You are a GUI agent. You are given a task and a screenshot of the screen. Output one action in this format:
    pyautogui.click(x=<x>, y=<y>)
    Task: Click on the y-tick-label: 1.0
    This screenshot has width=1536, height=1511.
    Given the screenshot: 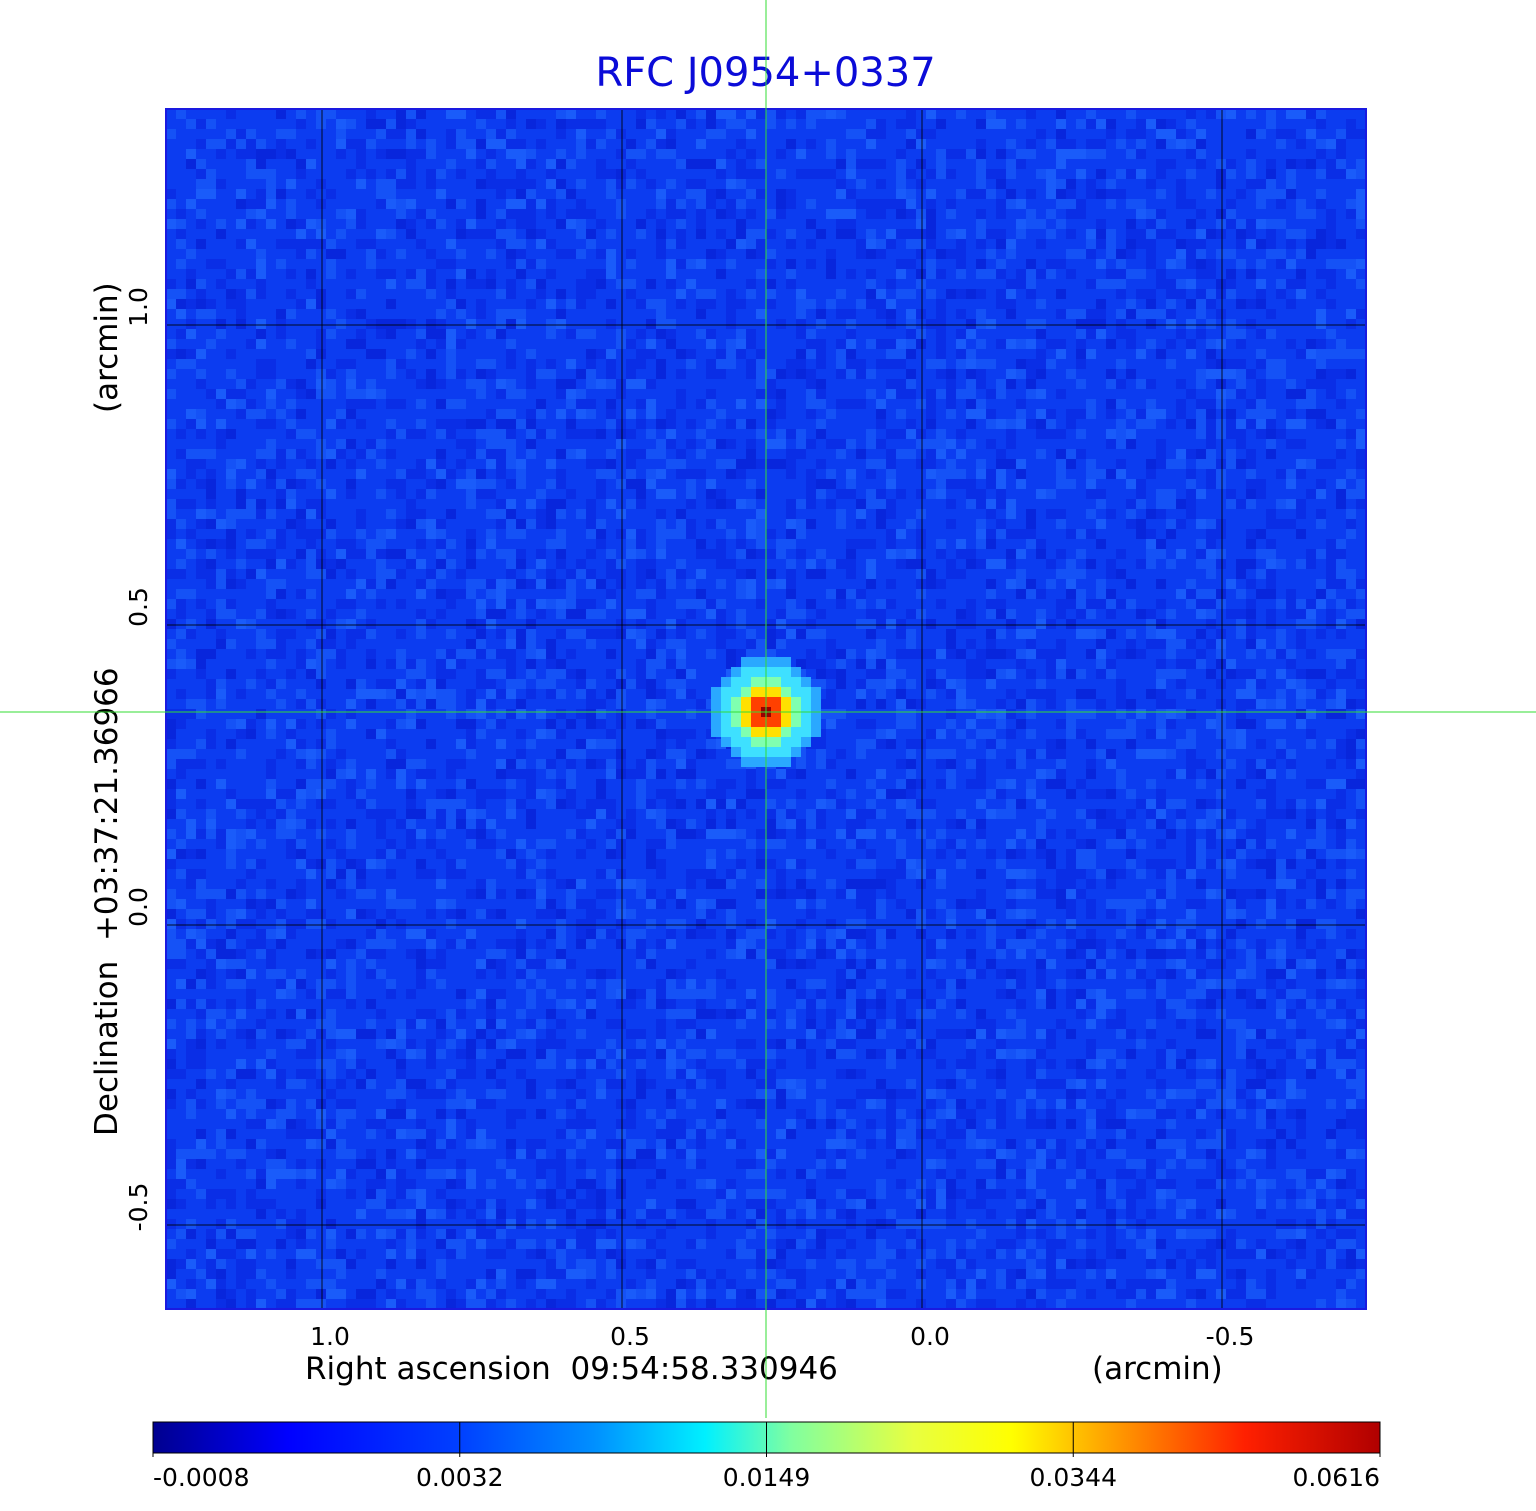 What is the action you would take?
    pyautogui.click(x=138, y=307)
    